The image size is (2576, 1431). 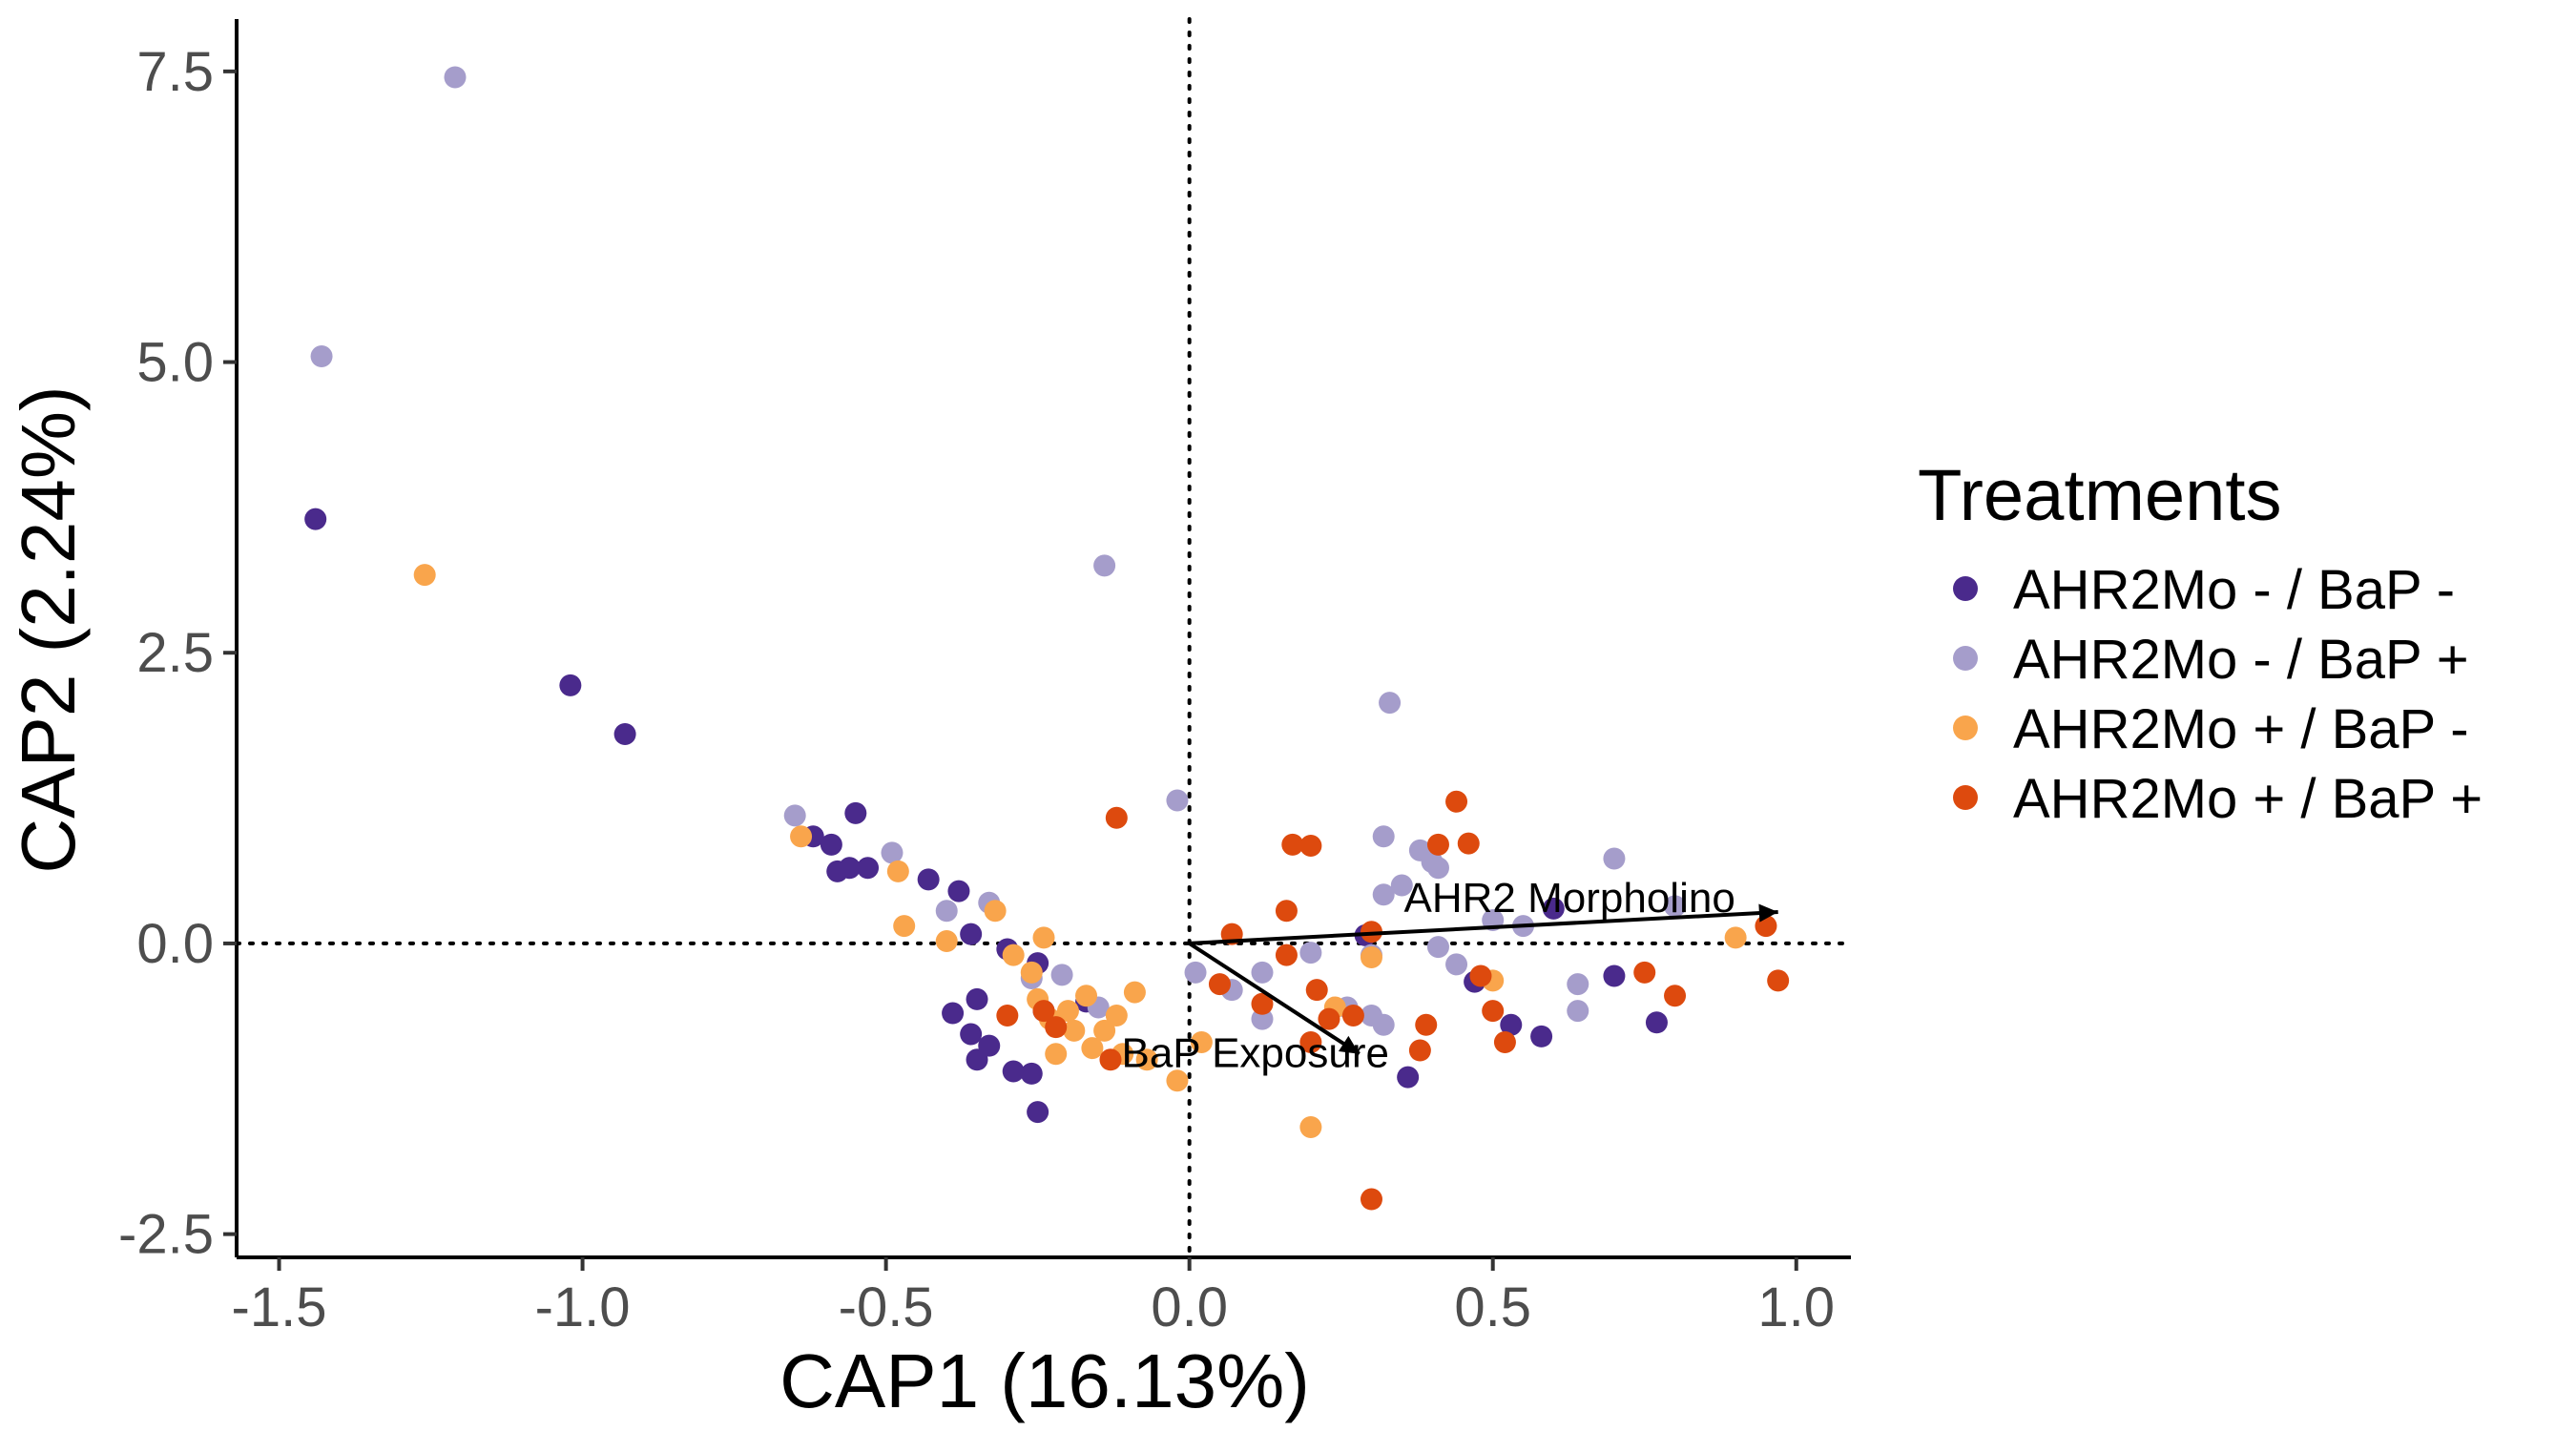 I want to click on data-point-s0-p6, so click(x=855, y=812).